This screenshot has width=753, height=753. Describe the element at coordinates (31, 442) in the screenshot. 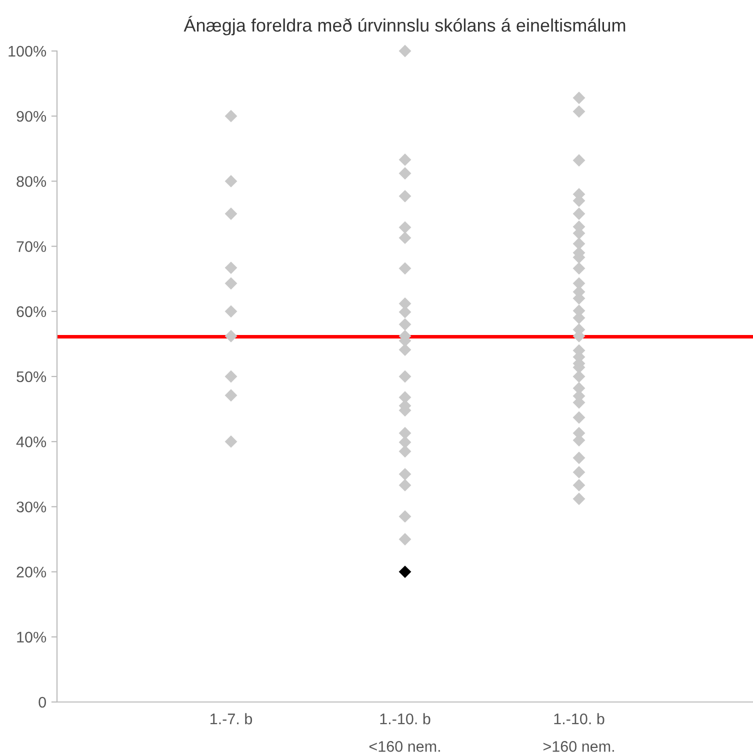

I see `y-tick-label: 40%` at that location.